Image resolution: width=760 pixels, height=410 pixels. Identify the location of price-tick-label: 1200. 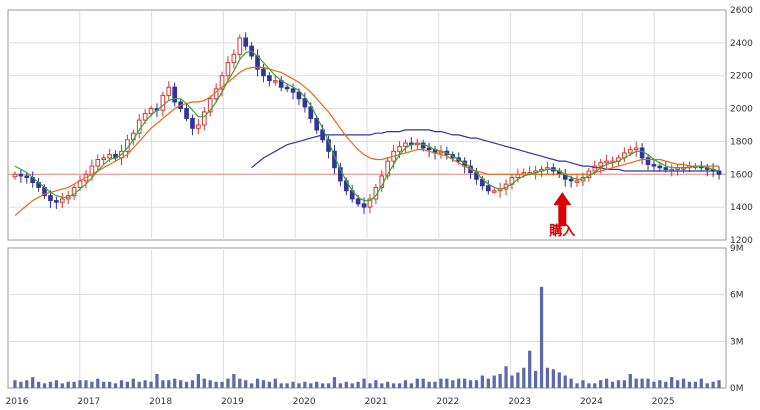
(741, 241).